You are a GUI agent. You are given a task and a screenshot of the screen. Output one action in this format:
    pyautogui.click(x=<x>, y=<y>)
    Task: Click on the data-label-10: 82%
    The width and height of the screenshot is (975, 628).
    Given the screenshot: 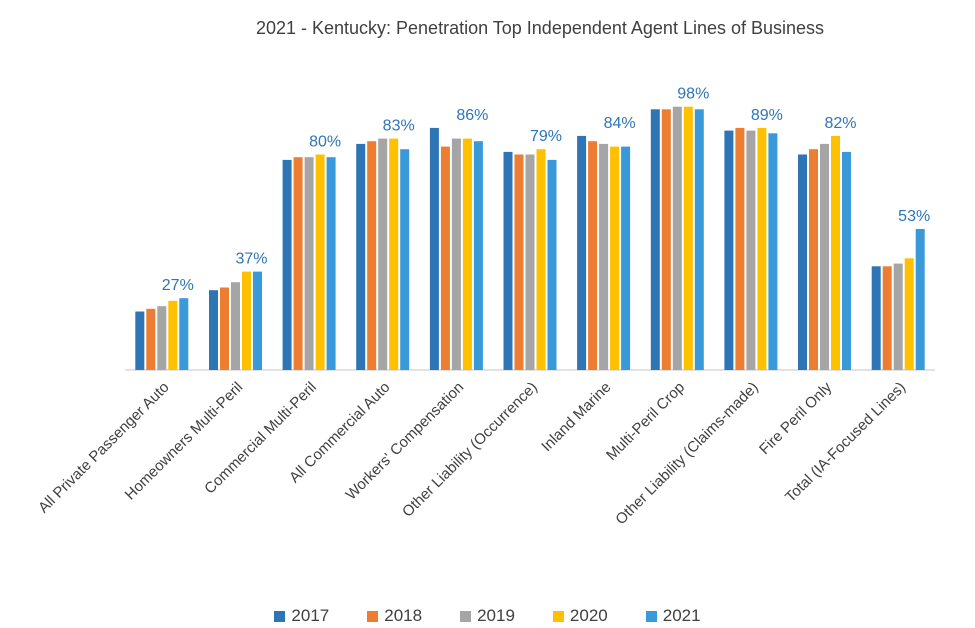 What is the action you would take?
    pyautogui.click(x=840, y=123)
    